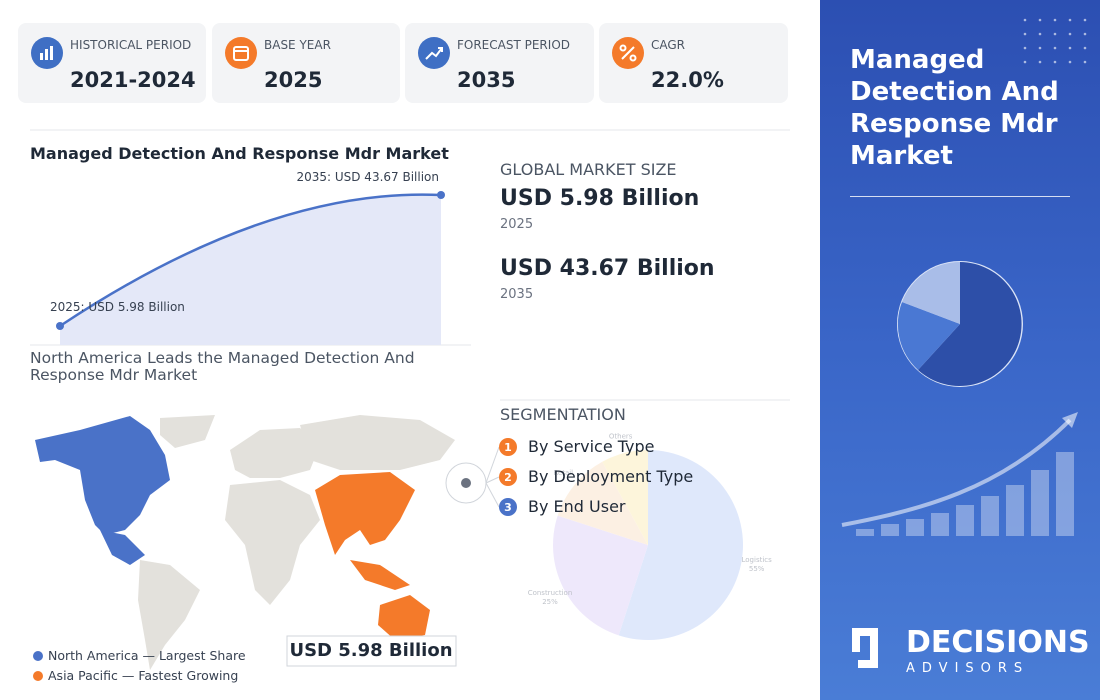 Image resolution: width=1100 pixels, height=700 pixels. Describe the element at coordinates (668, 45) in the screenshot. I see `stat-label: CAGR` at that location.